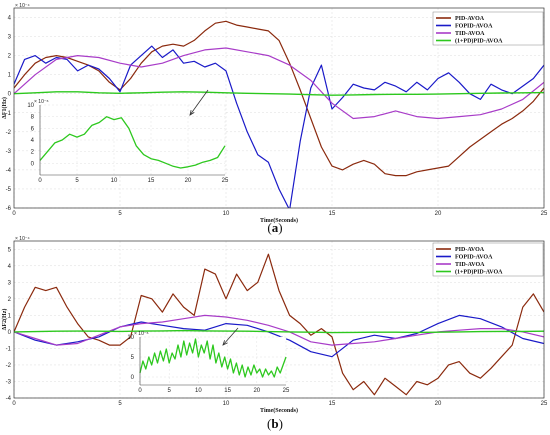  I want to click on inset-plot: 0 2 4 6 8 10 0 5 10 15 20 25 × 10⁻⁶, so click(128, 141).